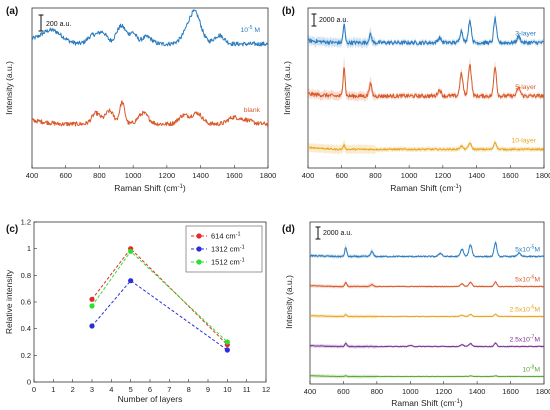 This screenshot has height=410, width=550. What do you see at coordinates (527, 249) in the screenshot?
I see `panel-d-series-label-0: 5x10-5M` at bounding box center [527, 249].